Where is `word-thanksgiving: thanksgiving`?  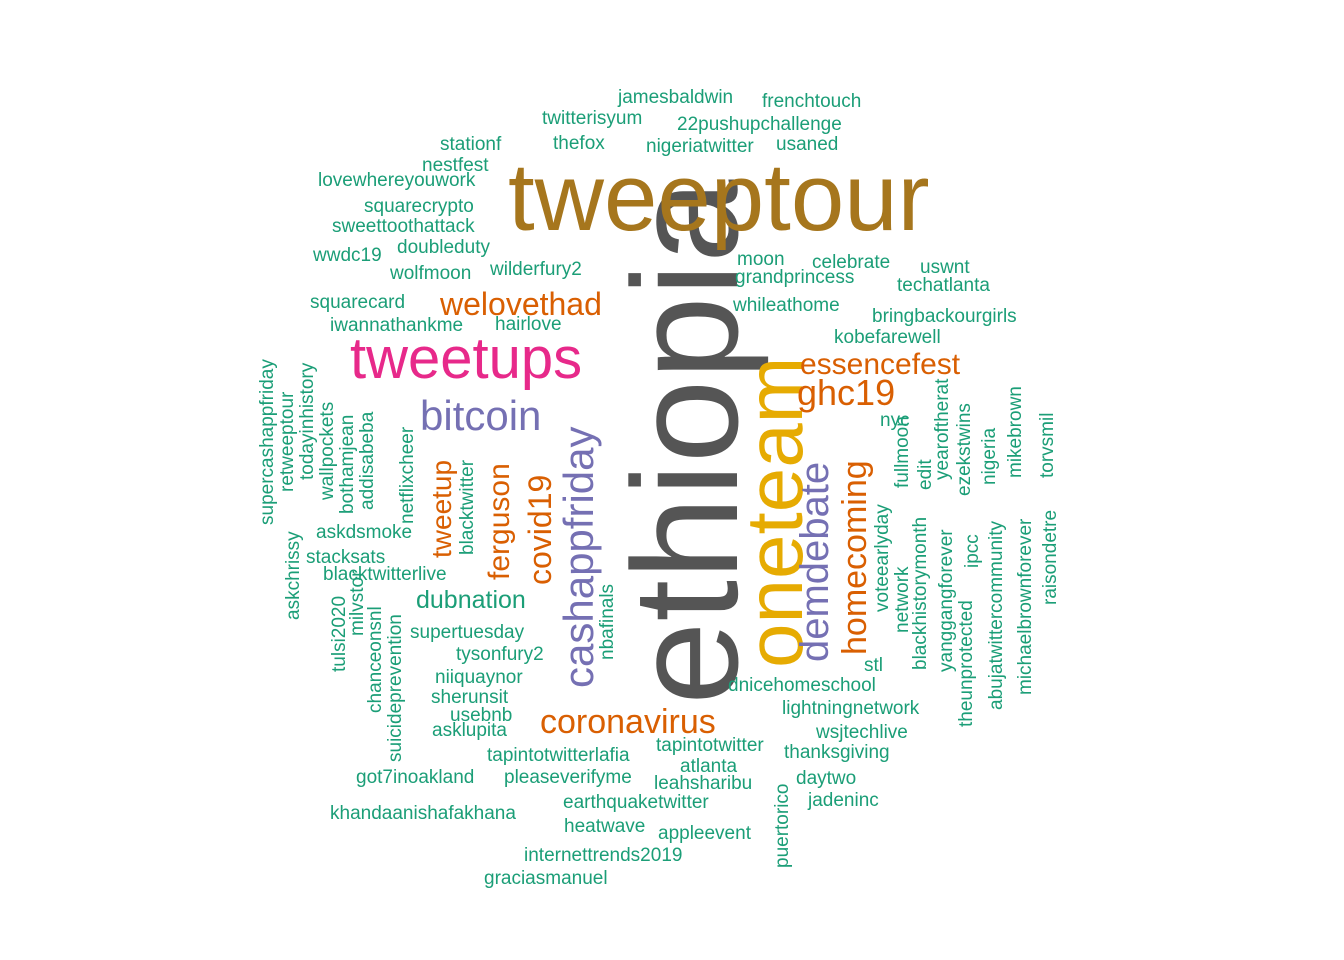
word-thanksgiving: thanksgiving is located at coordinates (837, 752).